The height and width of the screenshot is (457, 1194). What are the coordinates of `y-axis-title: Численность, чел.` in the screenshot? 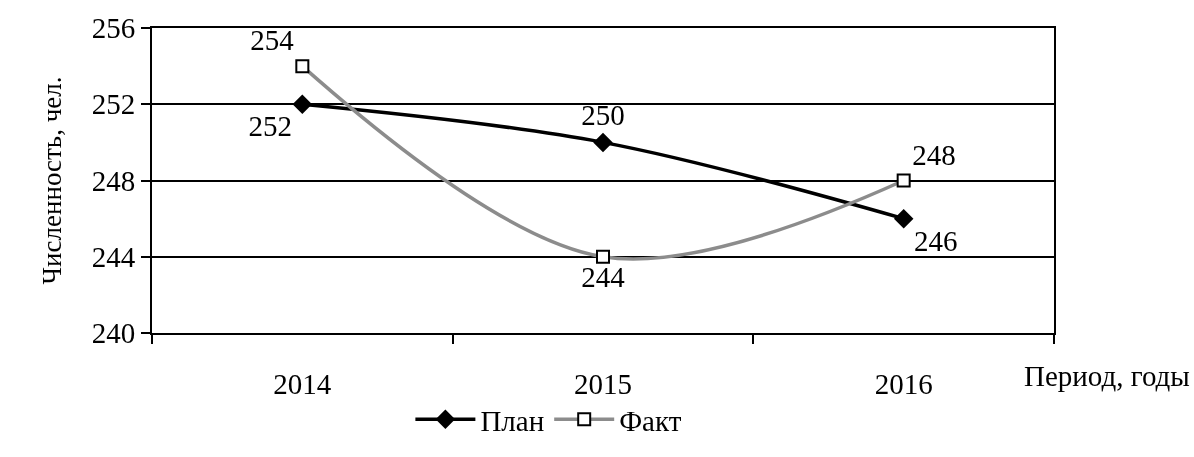 It's located at (52, 180).